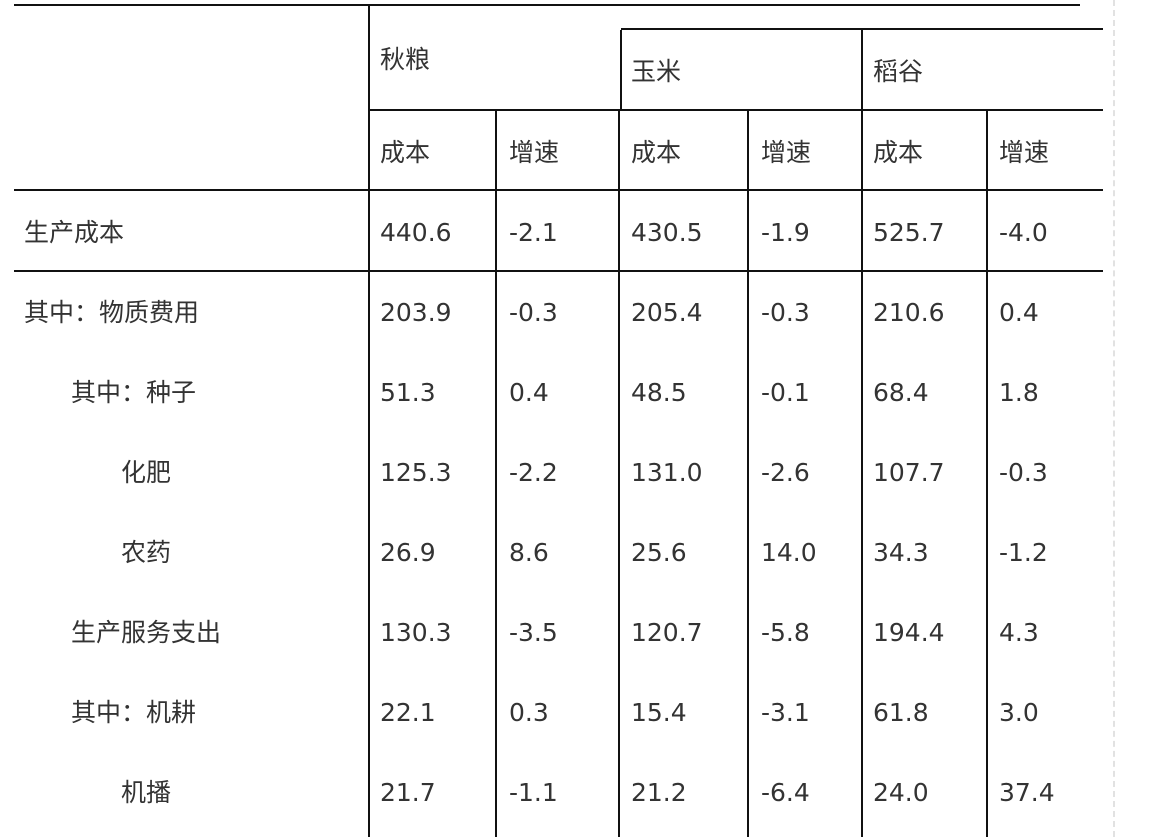  I want to click on table-cell: -1.2, so click(1023, 552).